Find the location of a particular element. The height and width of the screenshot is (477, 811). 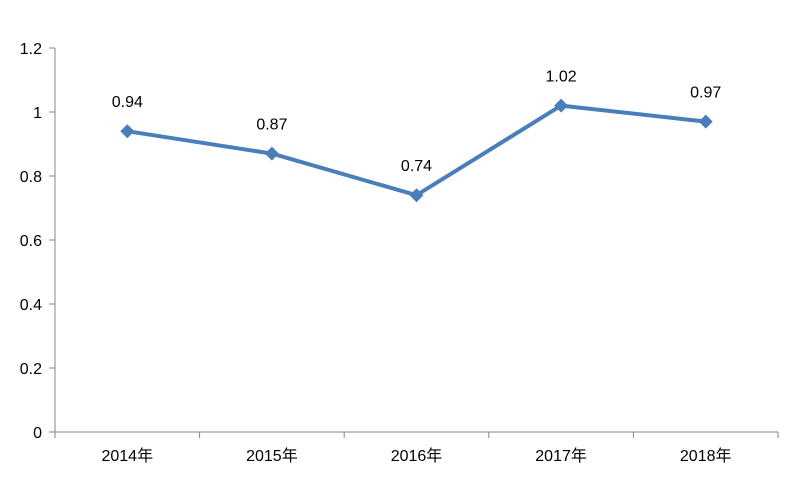

y-tick-label: 0 is located at coordinates (37, 433).